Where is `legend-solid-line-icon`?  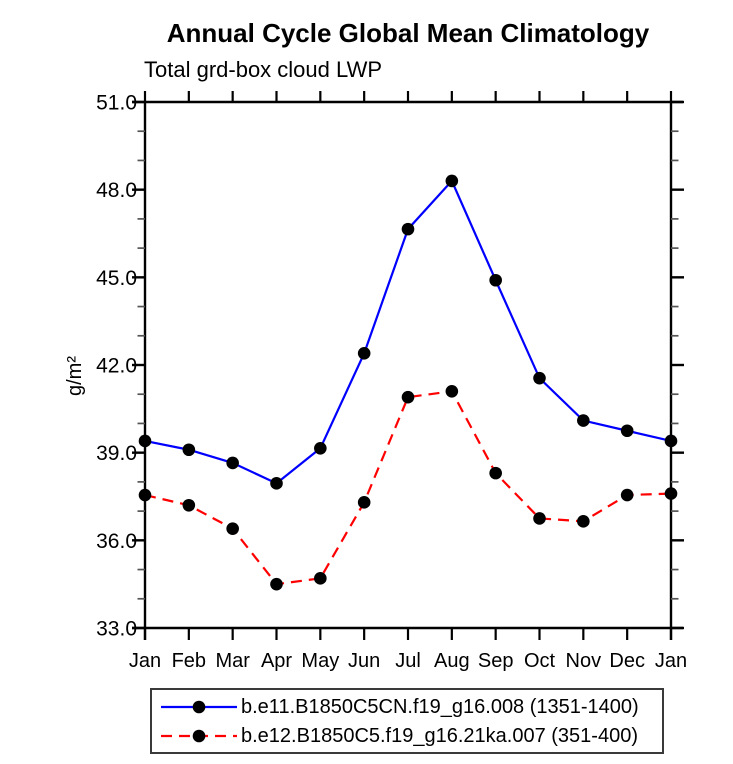
legend-solid-line-icon is located at coordinates (199, 706).